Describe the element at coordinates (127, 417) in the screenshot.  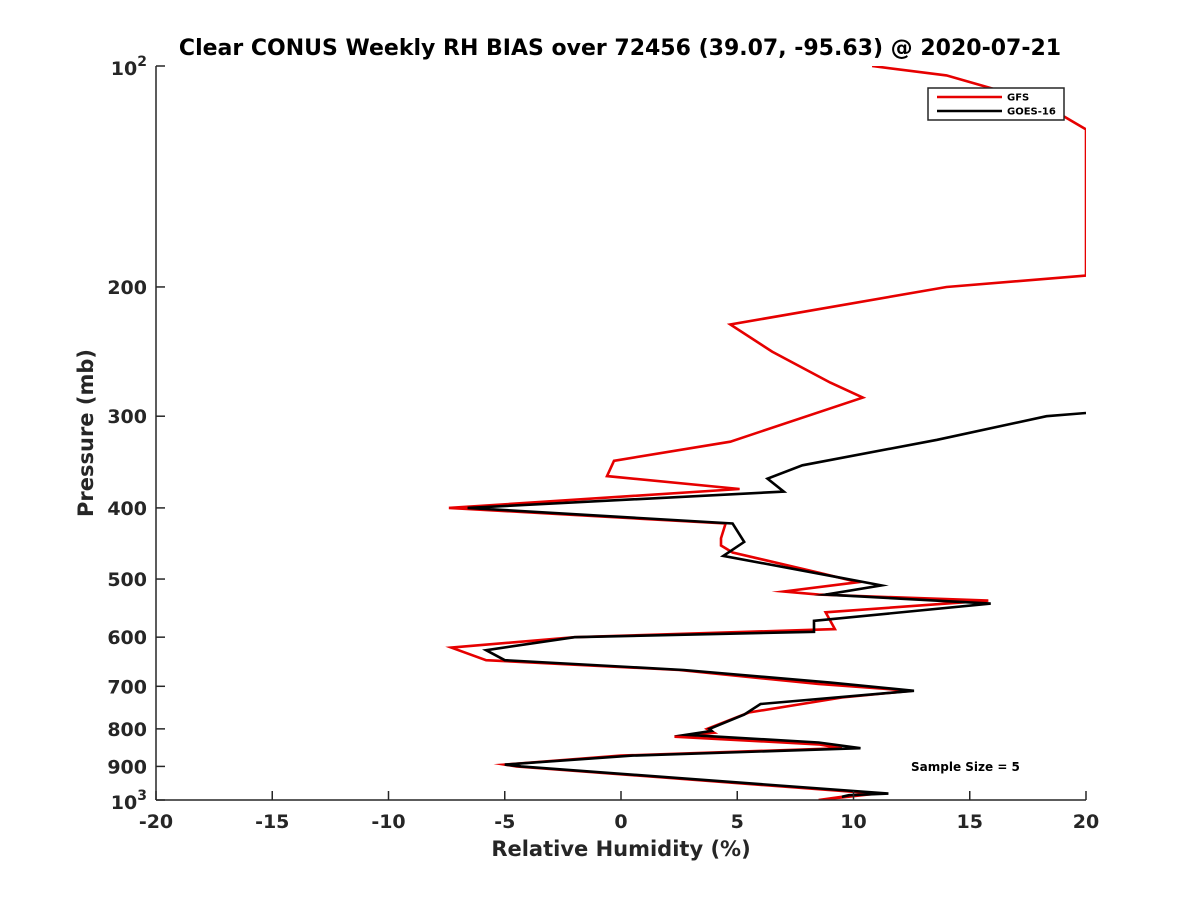
I see `y-tick-label: 300` at that location.